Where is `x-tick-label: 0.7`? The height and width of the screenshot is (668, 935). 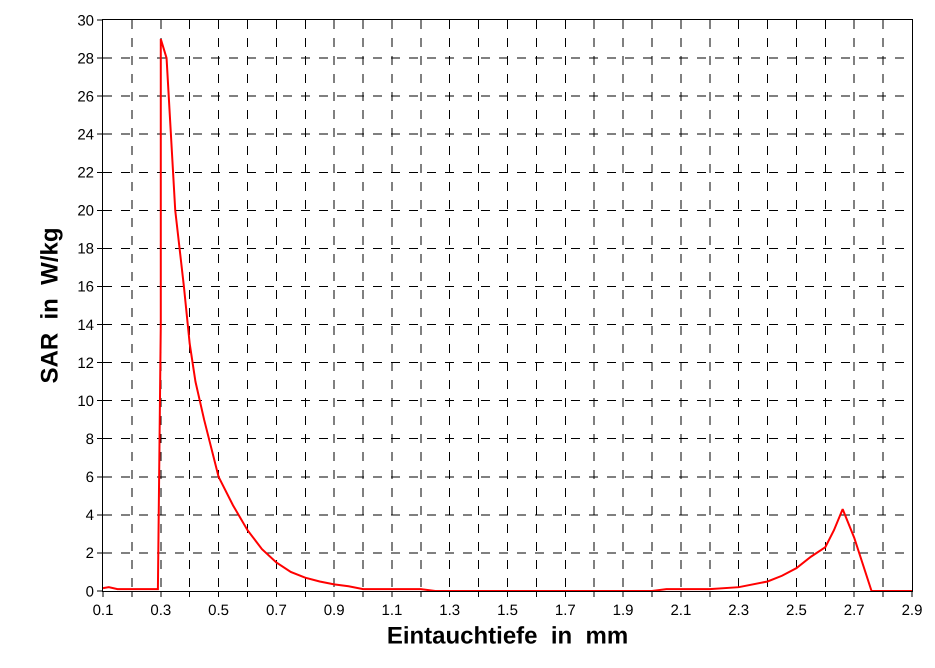 x-tick-label: 0.7 is located at coordinates (276, 610).